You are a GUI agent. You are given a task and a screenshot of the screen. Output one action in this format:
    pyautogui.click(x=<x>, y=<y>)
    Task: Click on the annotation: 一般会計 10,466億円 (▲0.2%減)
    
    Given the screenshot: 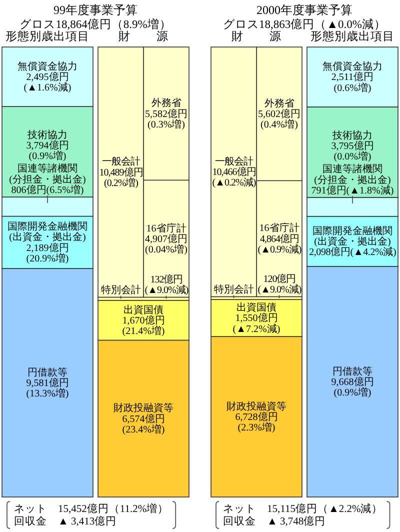 What is the action you would take?
    pyautogui.click(x=234, y=172)
    